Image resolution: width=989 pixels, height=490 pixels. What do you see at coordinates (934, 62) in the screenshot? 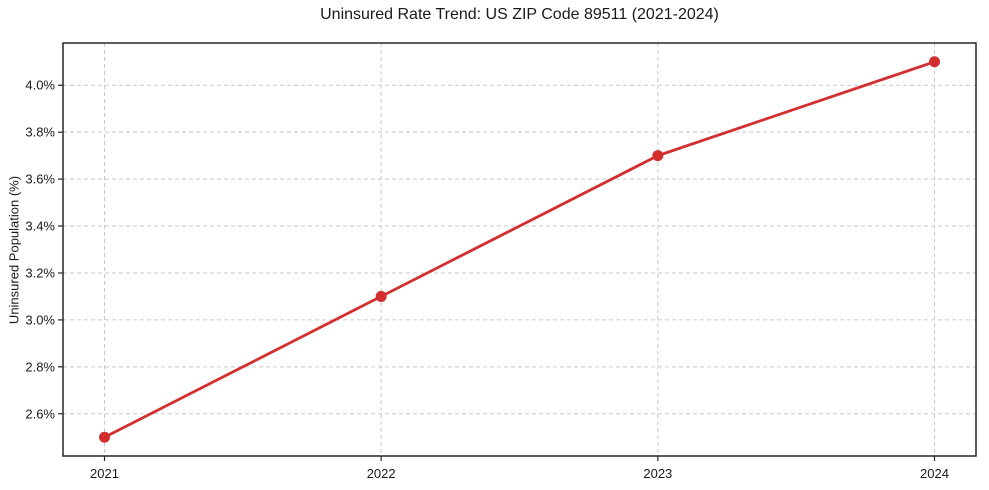
I see `data-point-2024` at bounding box center [934, 62].